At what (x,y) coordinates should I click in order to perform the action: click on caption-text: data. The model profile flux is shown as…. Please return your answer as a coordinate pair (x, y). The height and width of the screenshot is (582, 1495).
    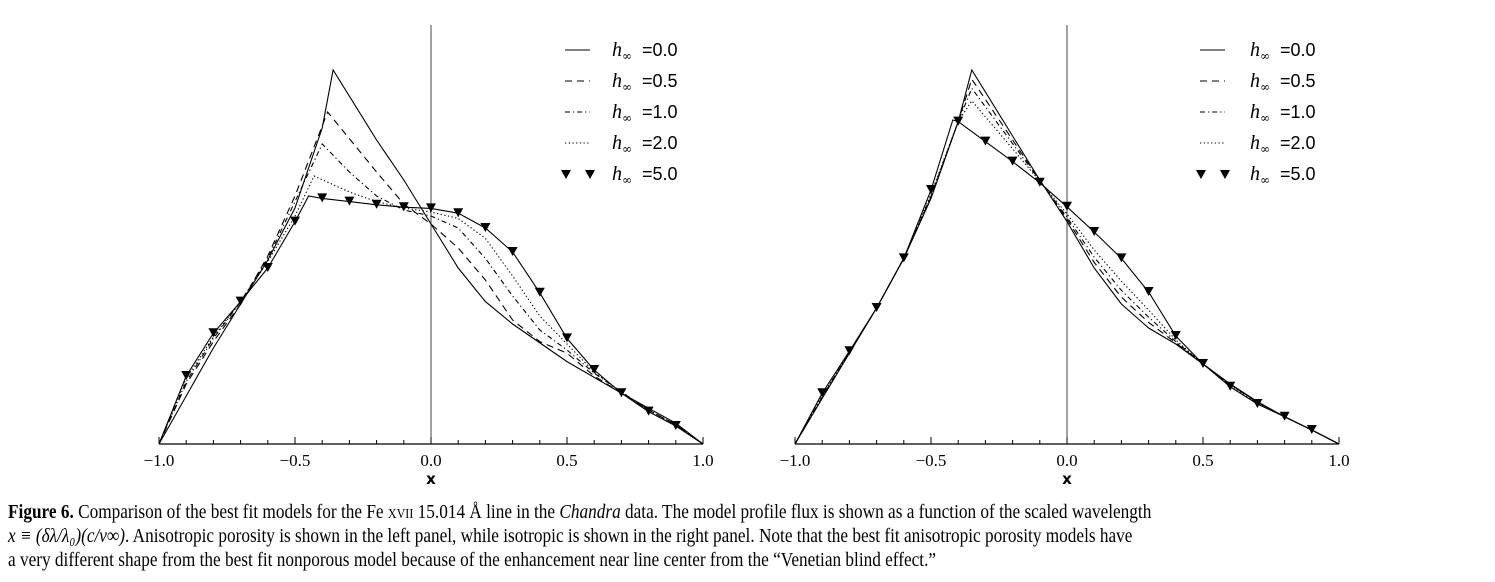
    Looking at the image, I should click on (886, 512).